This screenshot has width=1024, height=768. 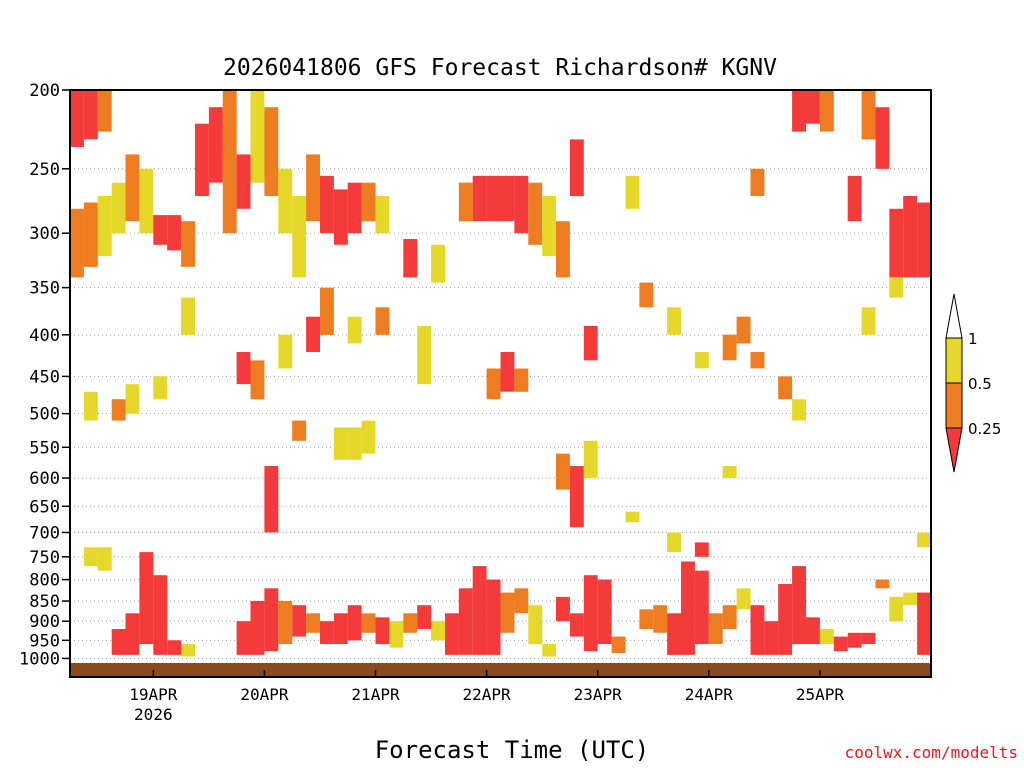 I want to click on y-tick-label: 700, so click(x=44, y=533).